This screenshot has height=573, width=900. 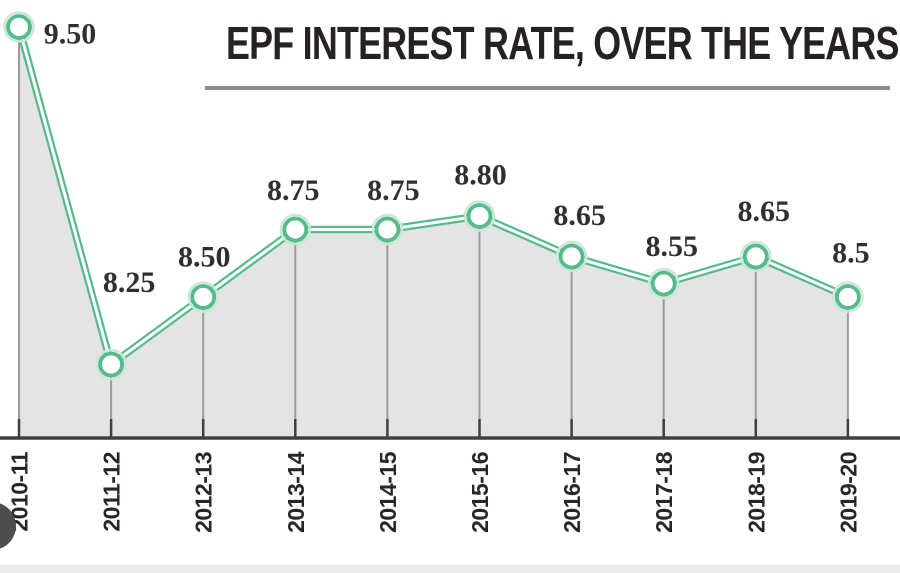 What do you see at coordinates (851, 253) in the screenshot?
I see `value-label: 8.5` at bounding box center [851, 253].